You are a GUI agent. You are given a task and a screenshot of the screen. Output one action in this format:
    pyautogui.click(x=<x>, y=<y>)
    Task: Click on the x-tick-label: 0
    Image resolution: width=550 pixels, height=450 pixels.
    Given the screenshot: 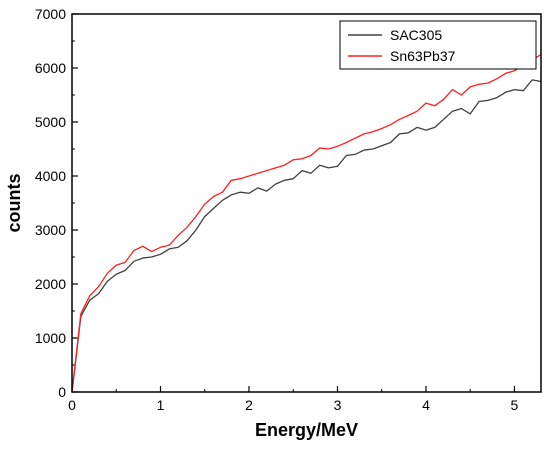 What is the action you would take?
    pyautogui.click(x=72, y=405)
    